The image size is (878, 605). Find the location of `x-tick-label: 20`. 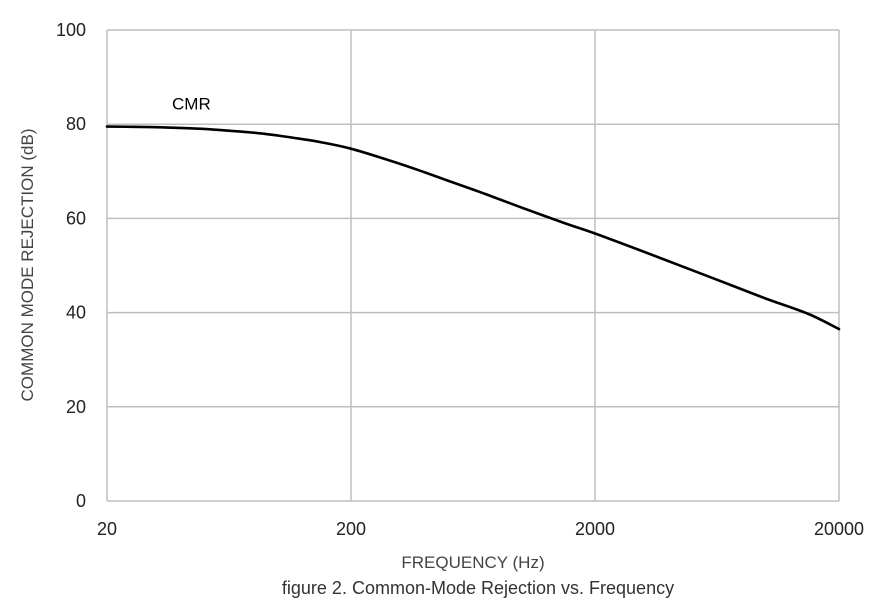

x-tick-label: 20 is located at coordinates (107, 529).